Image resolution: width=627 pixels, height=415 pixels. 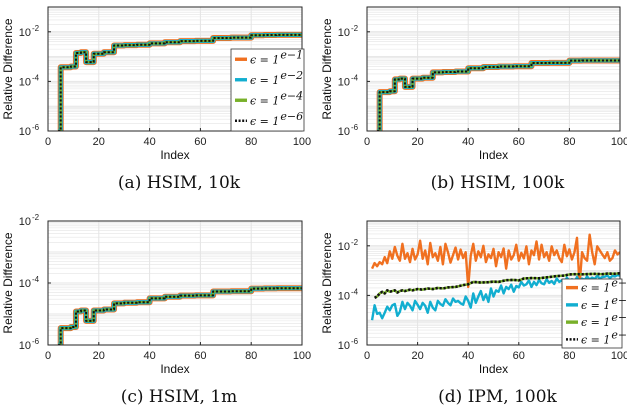 What do you see at coordinates (497, 397) in the screenshot?
I see `panel-caption: (d) IPM, 100k` at bounding box center [497, 397].